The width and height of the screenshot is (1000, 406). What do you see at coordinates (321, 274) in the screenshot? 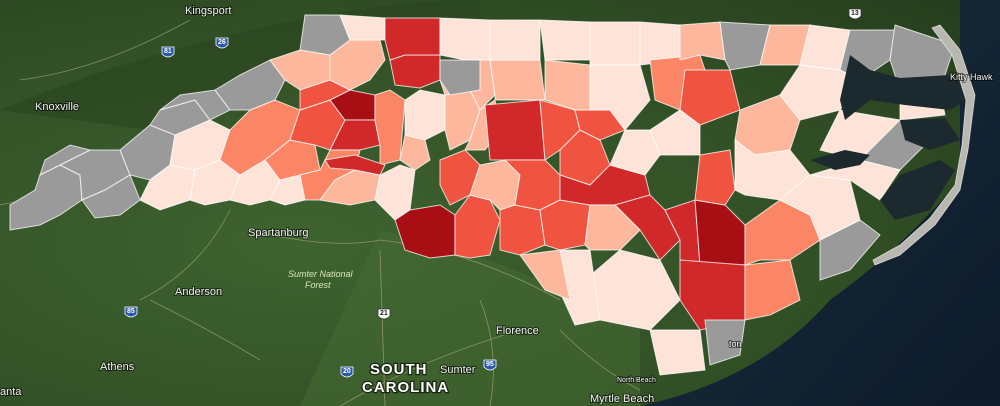
I see `label-forest-line1: Sumter National` at bounding box center [321, 274].